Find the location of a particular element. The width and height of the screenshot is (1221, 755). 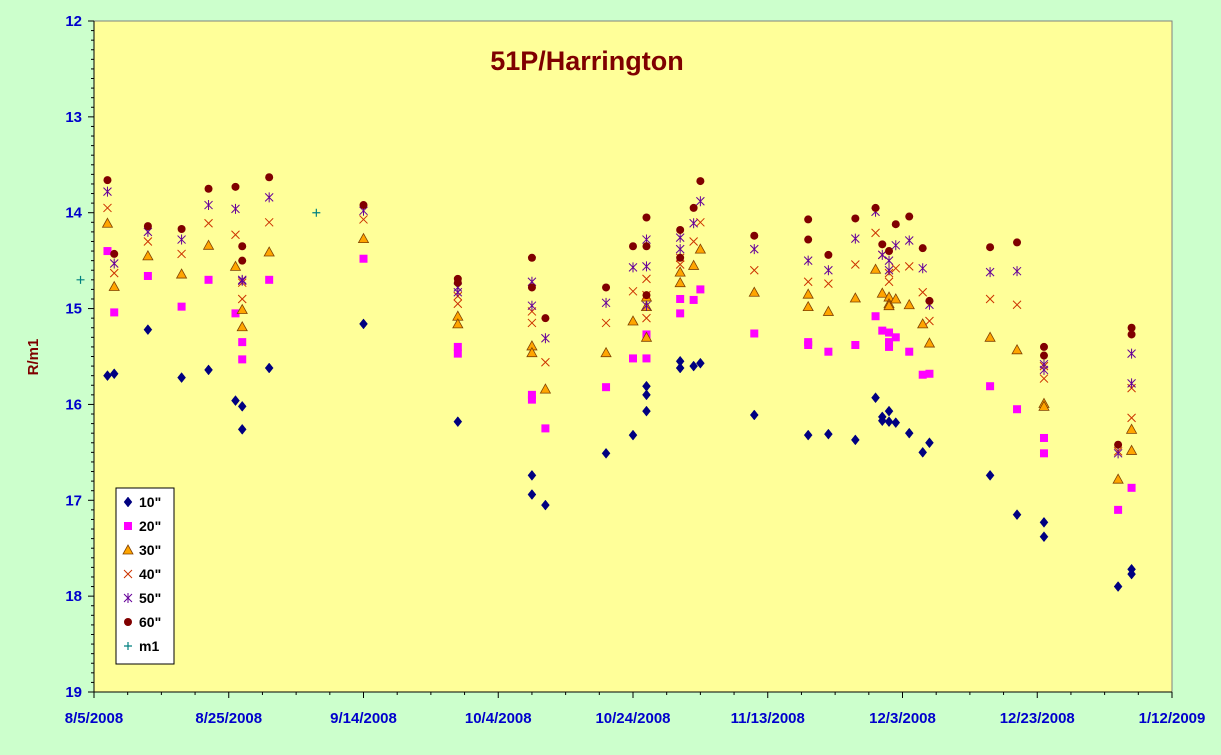

x-tick-label: 11/13/2008 is located at coordinates (768, 718).